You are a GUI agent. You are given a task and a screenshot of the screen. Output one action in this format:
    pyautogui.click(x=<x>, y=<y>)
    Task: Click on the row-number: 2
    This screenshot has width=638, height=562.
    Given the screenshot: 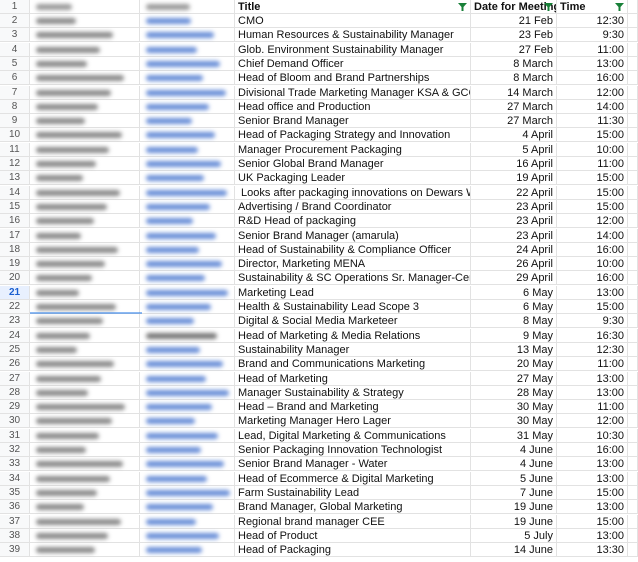 What is the action you would take?
    pyautogui.click(x=15, y=21)
    